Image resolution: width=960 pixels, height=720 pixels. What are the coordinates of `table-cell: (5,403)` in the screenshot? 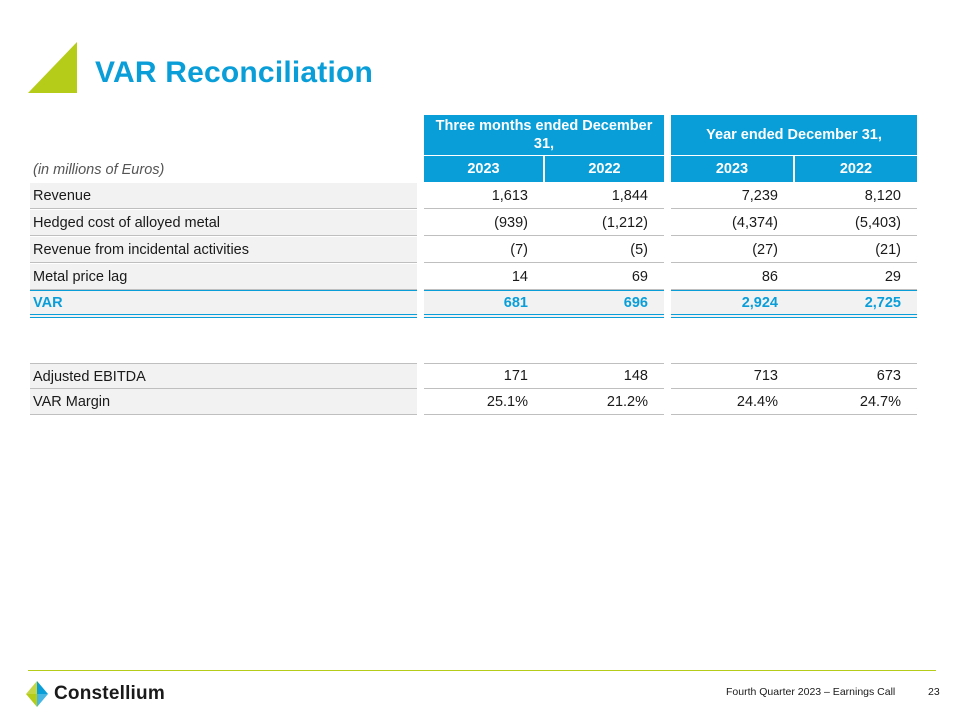 It's located at (878, 223).